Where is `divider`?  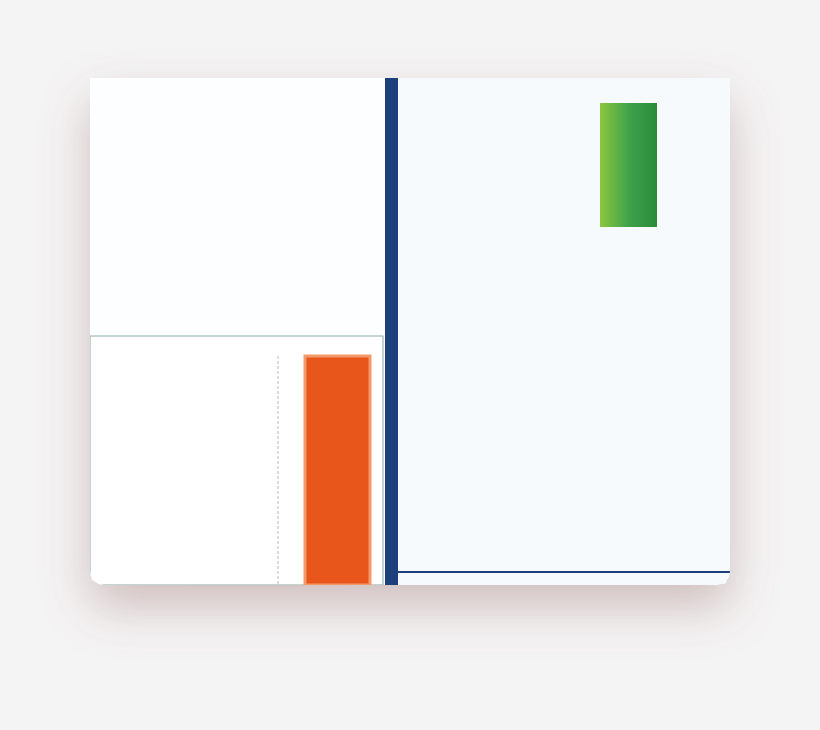
divider is located at coordinates (391, 331).